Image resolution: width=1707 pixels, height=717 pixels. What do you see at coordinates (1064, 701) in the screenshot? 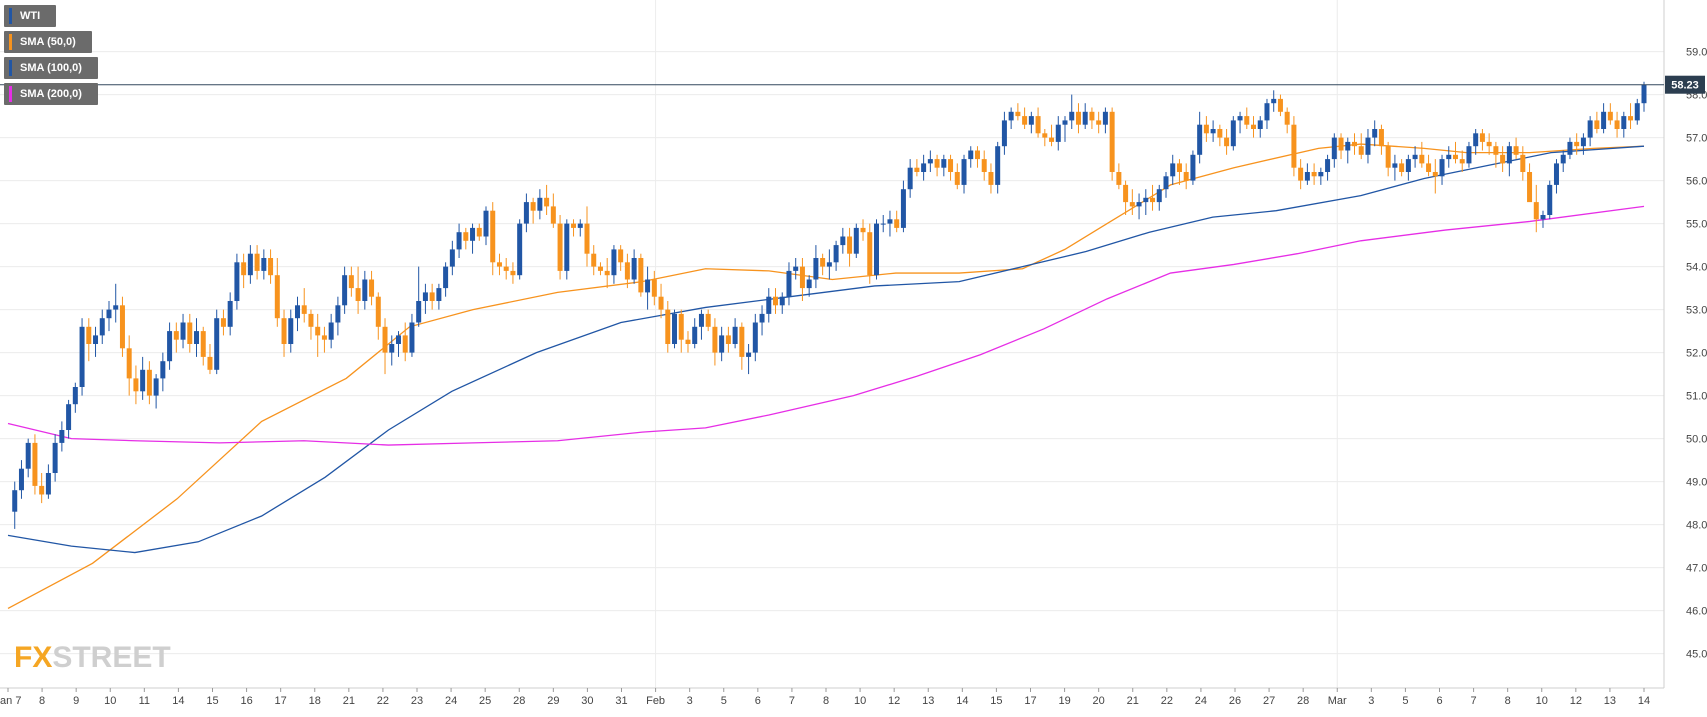
I see `x-tick-label: 19` at bounding box center [1064, 701].